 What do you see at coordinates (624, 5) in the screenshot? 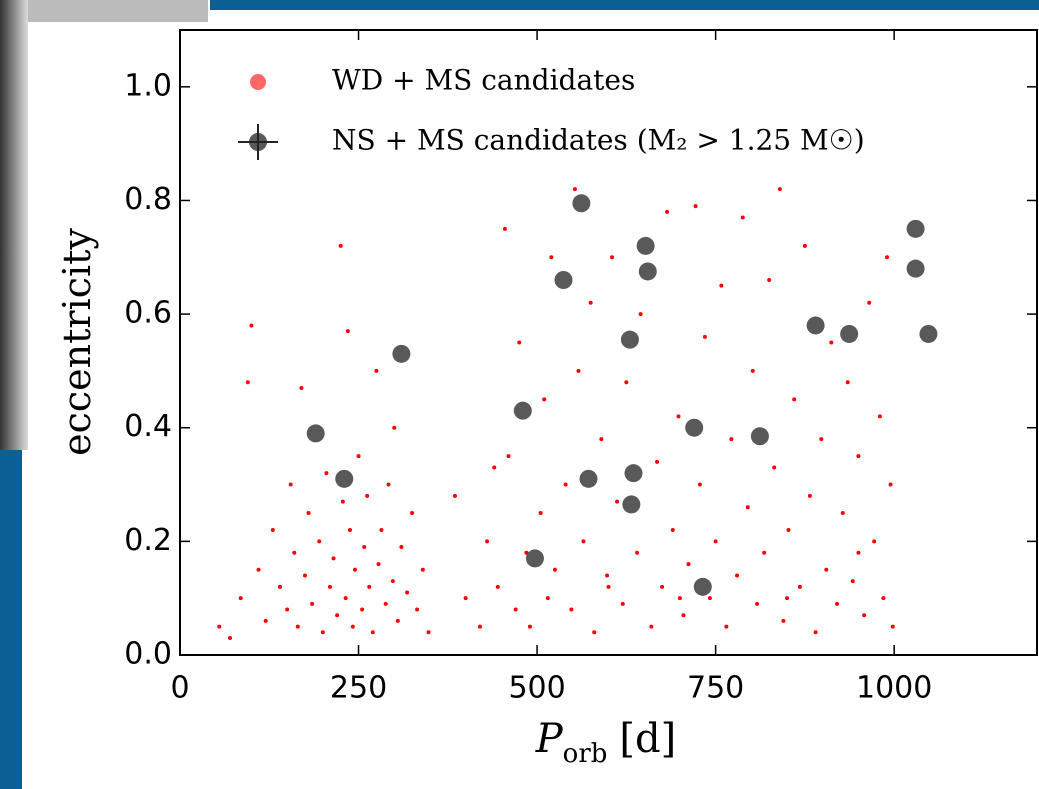
I see `header-bar` at bounding box center [624, 5].